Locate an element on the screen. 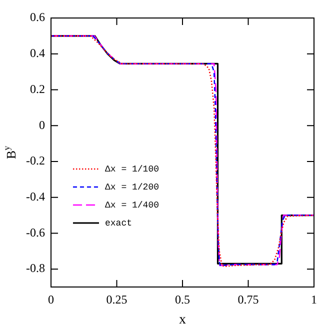 This screenshot has width=332, height=332. x-axis-title: x is located at coordinates (182, 320).